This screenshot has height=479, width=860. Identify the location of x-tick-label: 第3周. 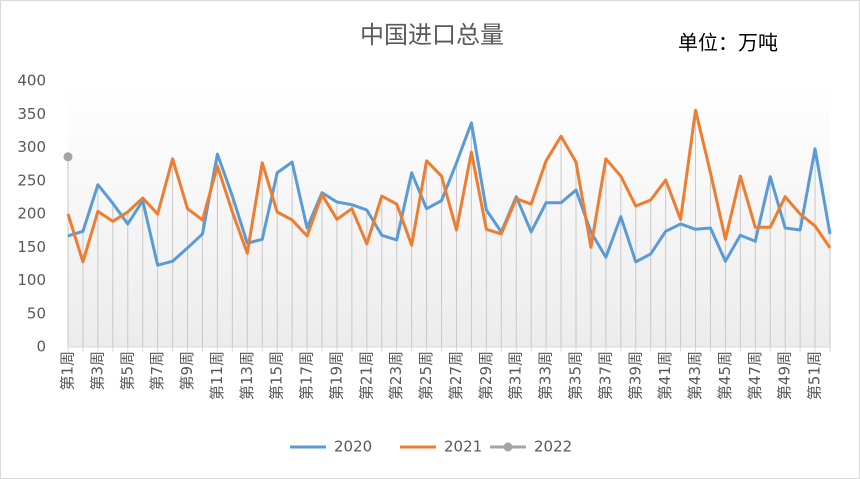
(97, 371).